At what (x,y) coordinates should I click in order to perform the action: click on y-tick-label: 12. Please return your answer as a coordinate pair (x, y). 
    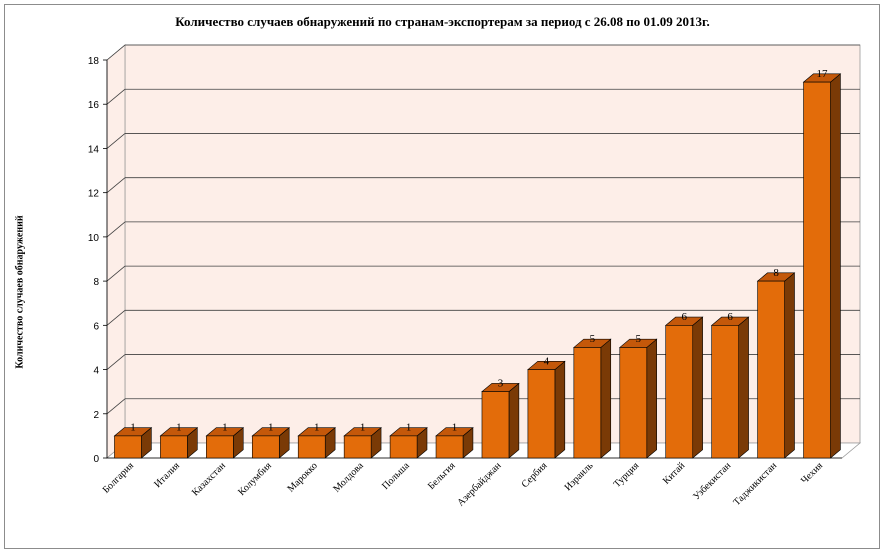
    Looking at the image, I should click on (94, 194).